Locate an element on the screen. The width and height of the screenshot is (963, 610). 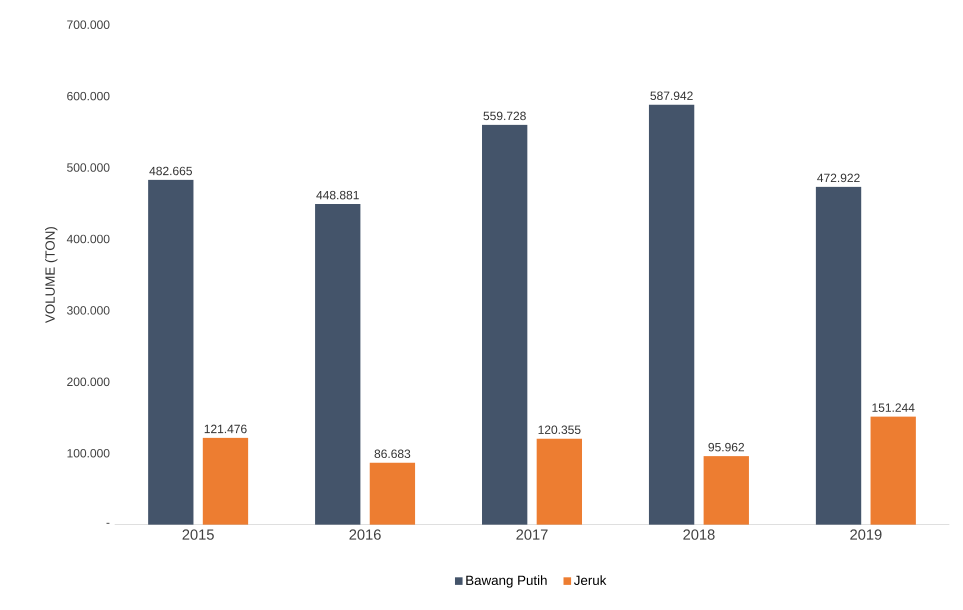
y-axis-title: VOLUME (TON) is located at coordinates (51, 275).